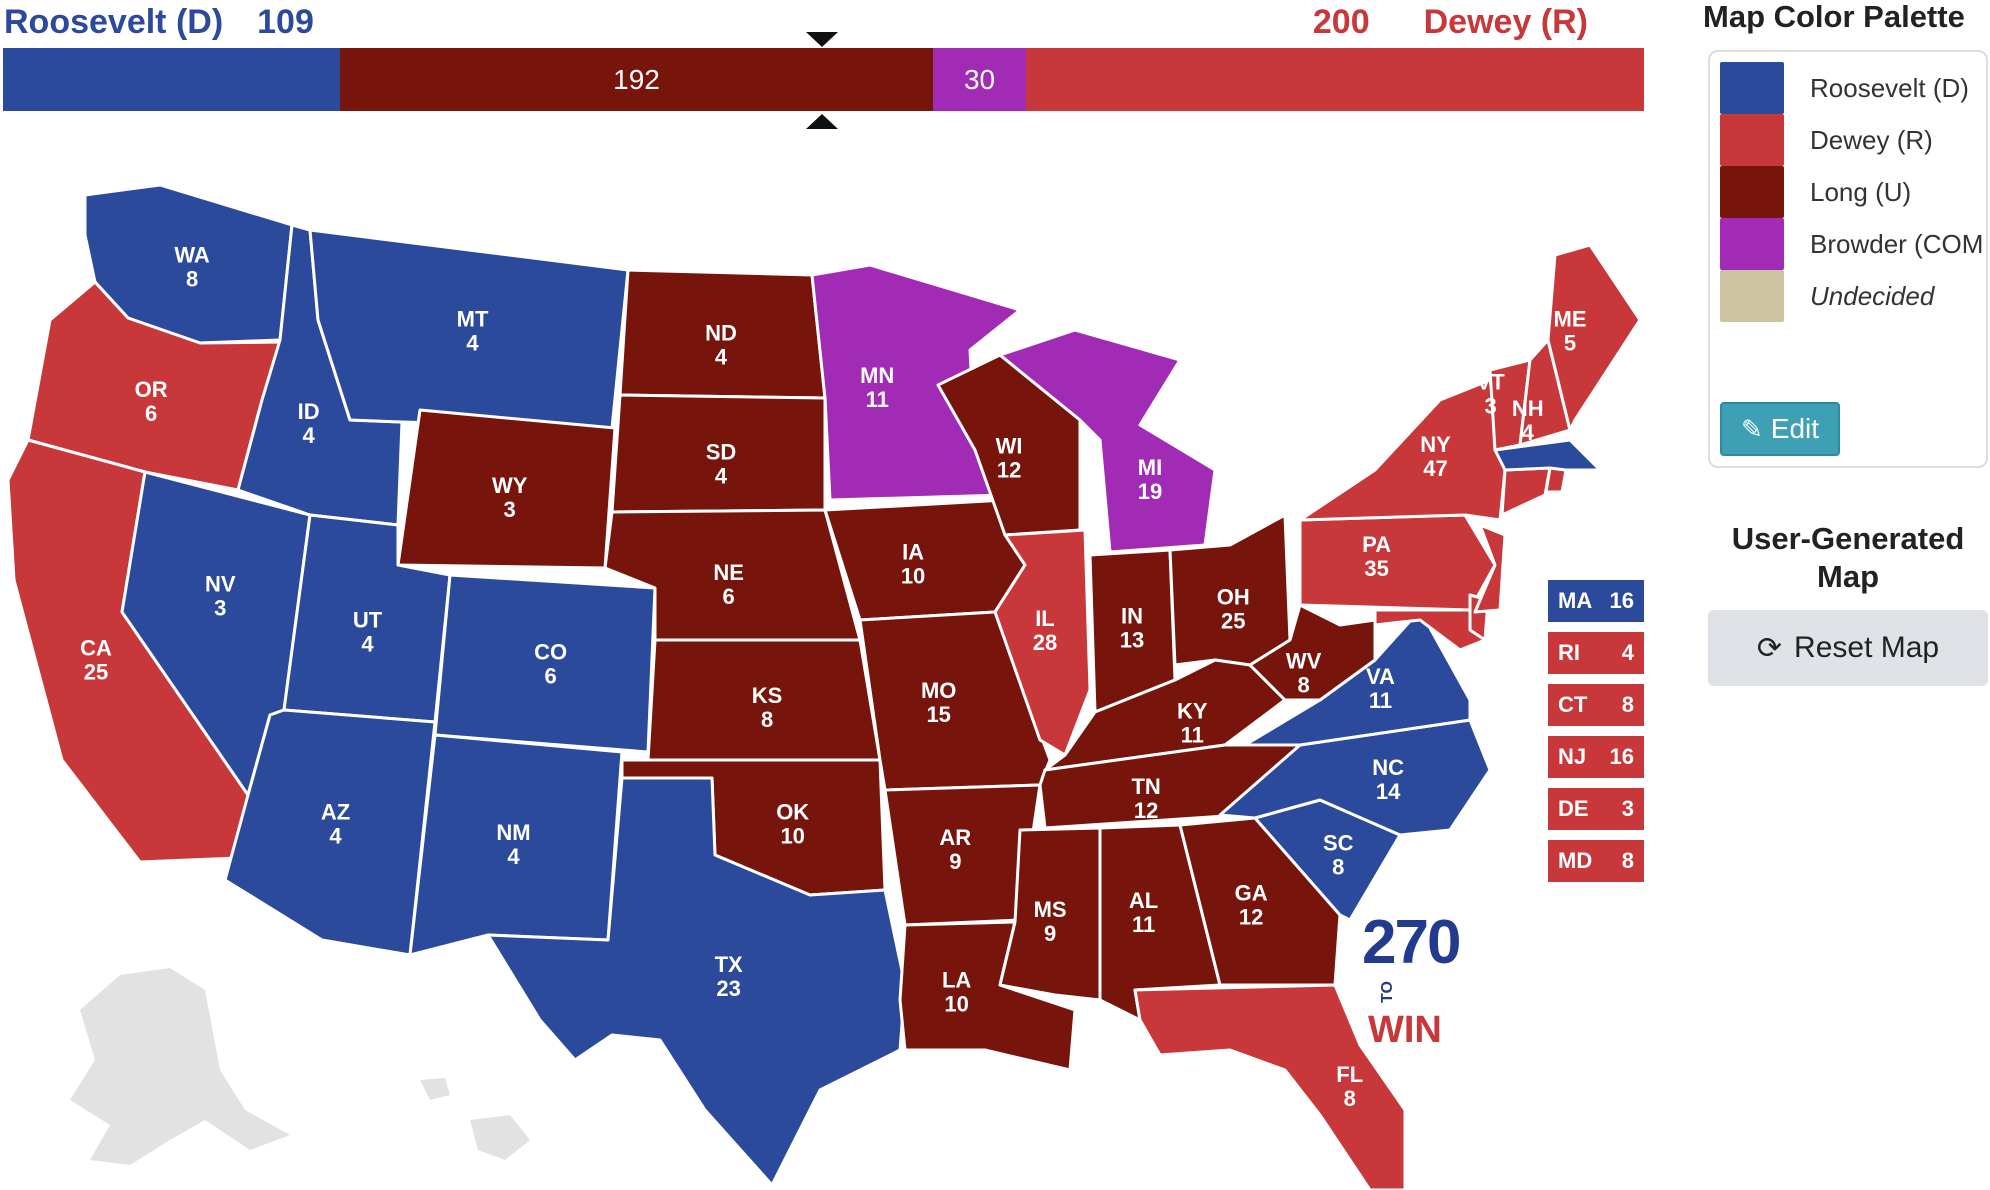  What do you see at coordinates (1143, 924) in the screenshot?
I see `state-ev-al: 11` at bounding box center [1143, 924].